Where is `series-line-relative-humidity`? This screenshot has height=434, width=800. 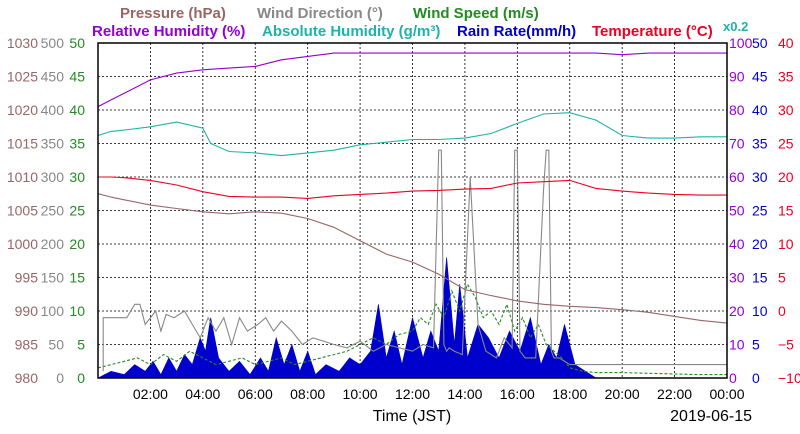 series-line-relative-humidity is located at coordinates (412, 80).